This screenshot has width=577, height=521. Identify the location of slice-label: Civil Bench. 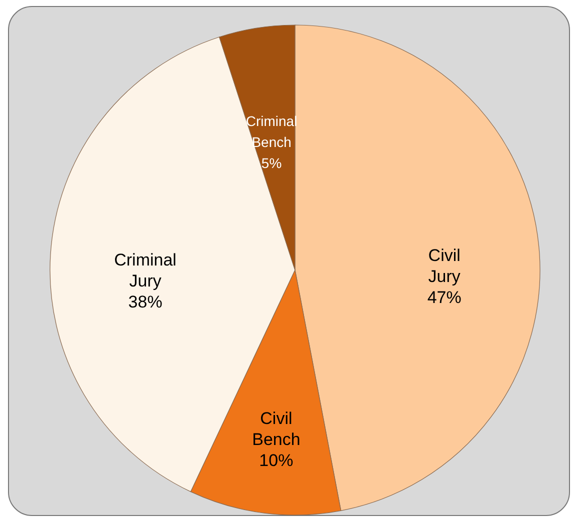
(276, 428).